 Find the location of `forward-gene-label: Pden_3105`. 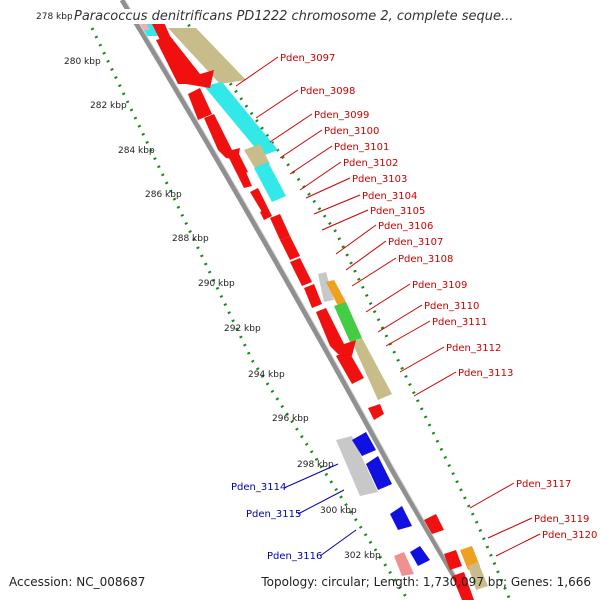

forward-gene-label: Pden_3105 is located at coordinates (397, 211).